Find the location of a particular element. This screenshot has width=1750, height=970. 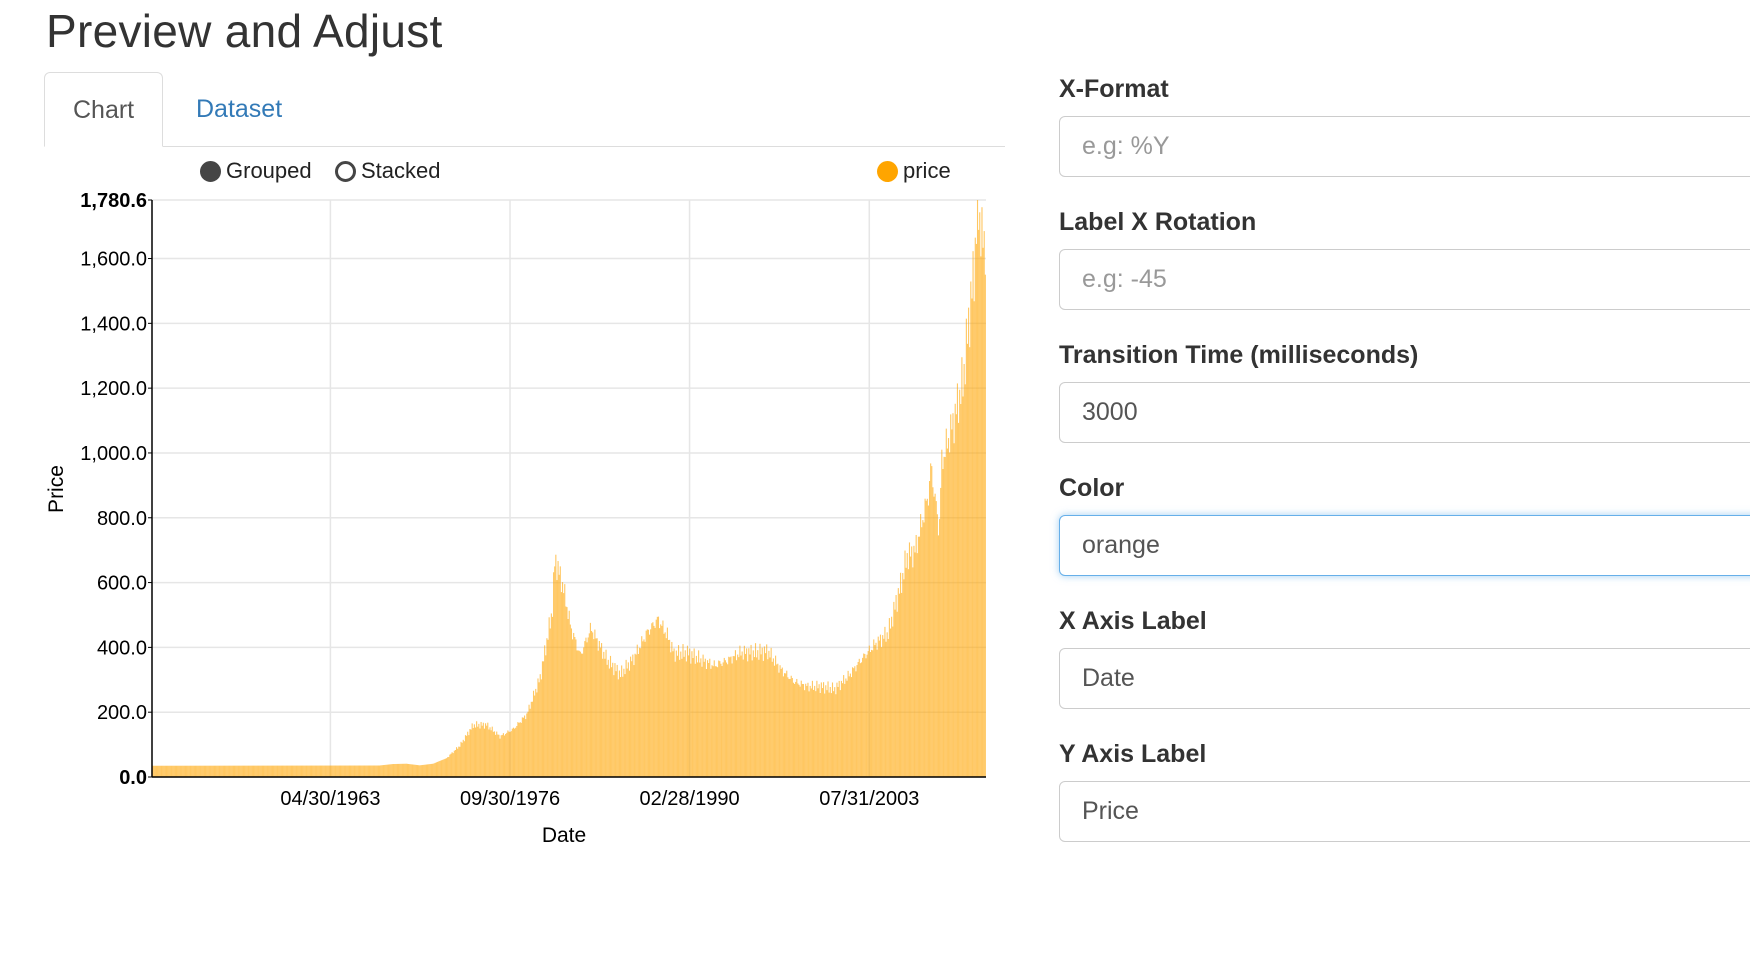

color-label: Color is located at coordinates (1092, 488).